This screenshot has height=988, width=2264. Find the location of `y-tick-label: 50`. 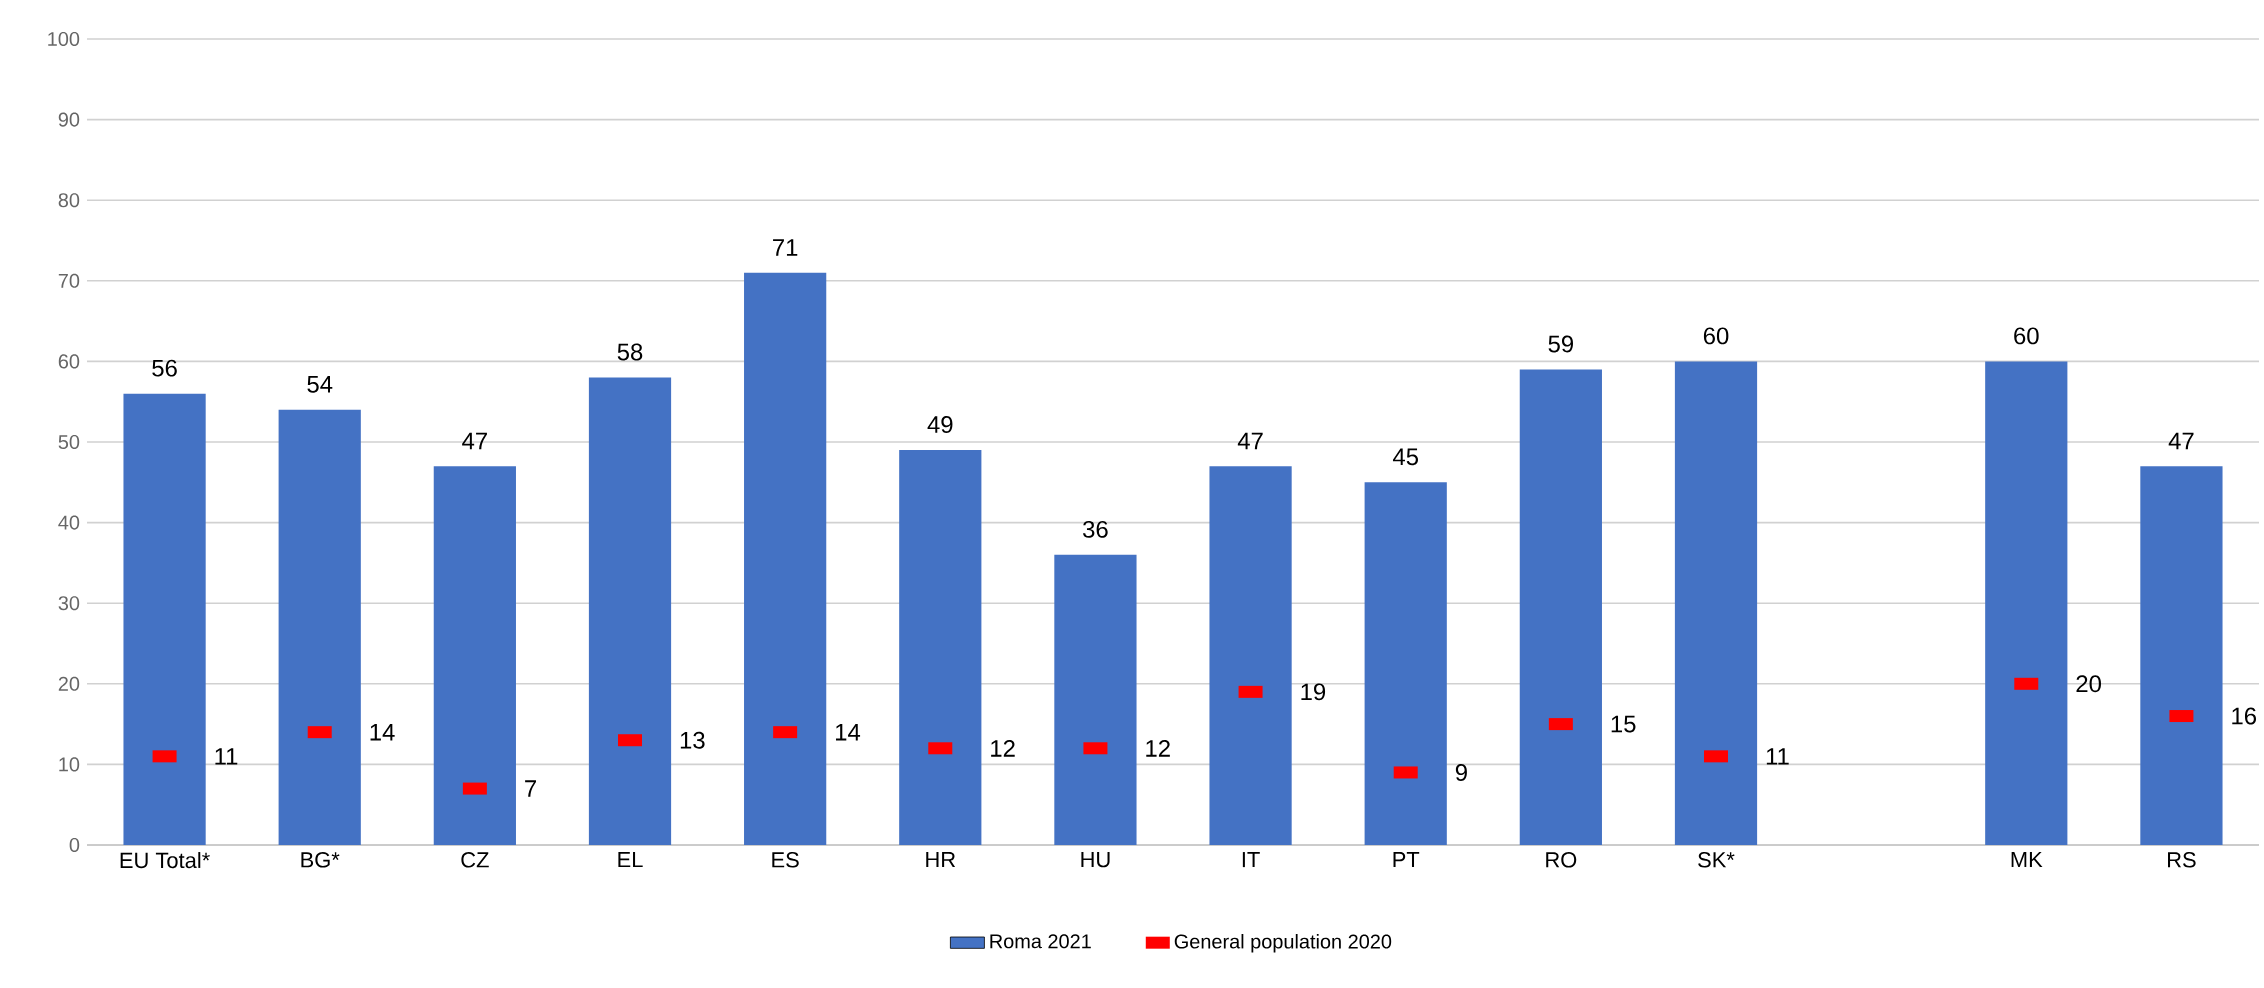

y-tick-label: 50 is located at coordinates (69, 442).